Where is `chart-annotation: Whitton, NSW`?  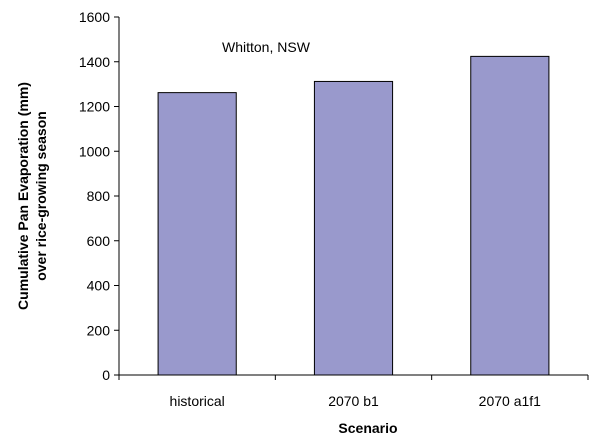 chart-annotation: Whitton, NSW is located at coordinates (266, 47).